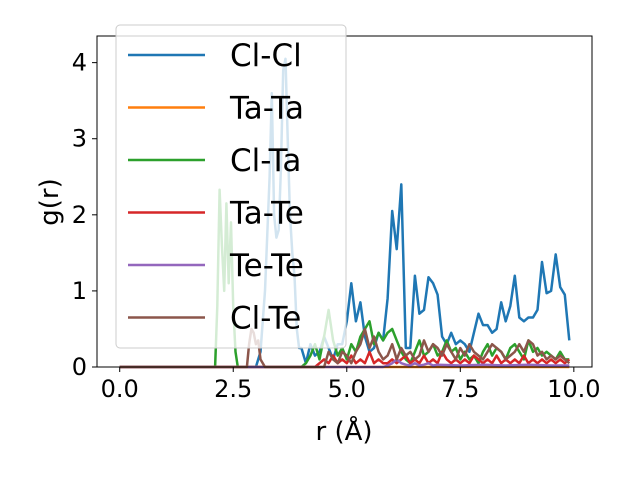 The image size is (640, 485). I want to click on legend-label-ta-ta: Ta-Ta, so click(266, 109).